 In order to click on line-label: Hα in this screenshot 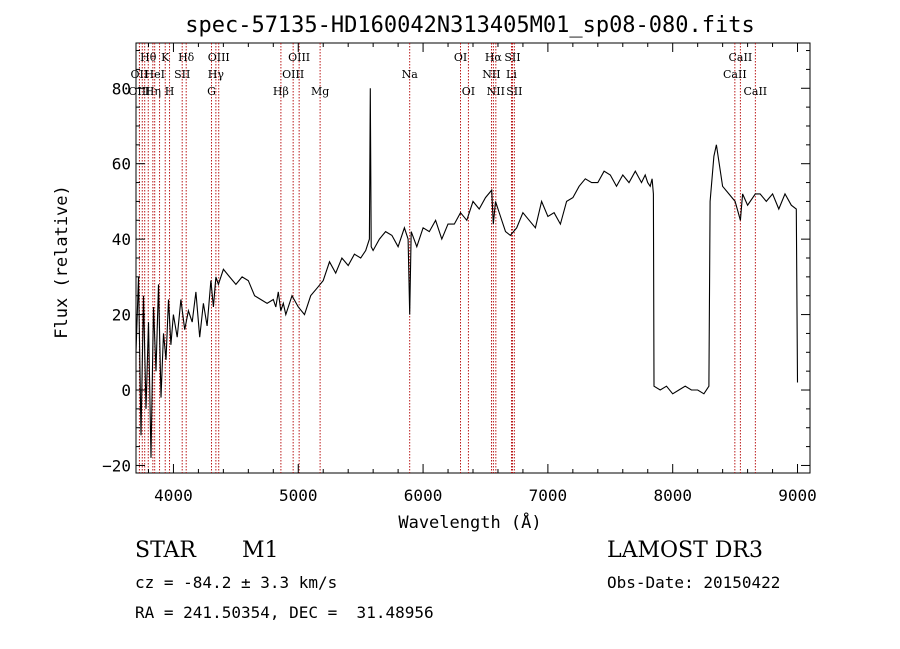, I will do `click(494, 57)`.